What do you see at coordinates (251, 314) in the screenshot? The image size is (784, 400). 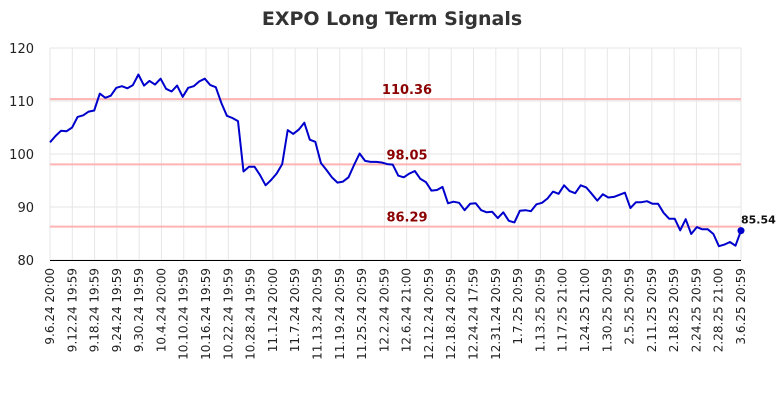 I see `x-tick-label: 10.28.24 19:59` at bounding box center [251, 314].